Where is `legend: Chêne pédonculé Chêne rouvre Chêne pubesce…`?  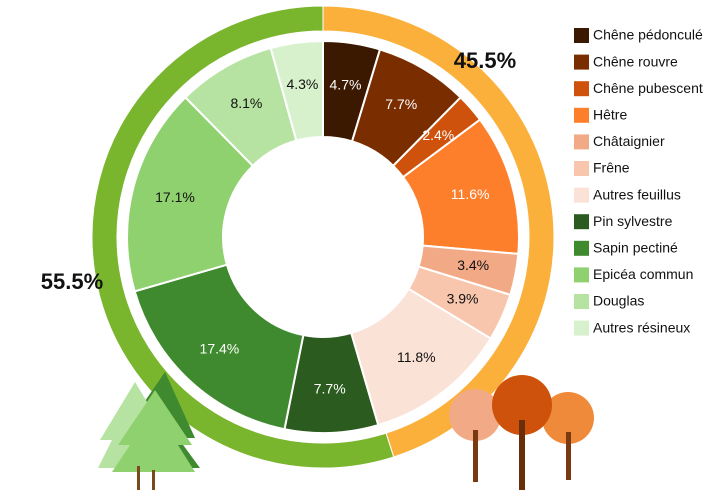 legend: Chêne pédonculé Chêne rouvre Chêne pubesce… is located at coordinates (638, 181).